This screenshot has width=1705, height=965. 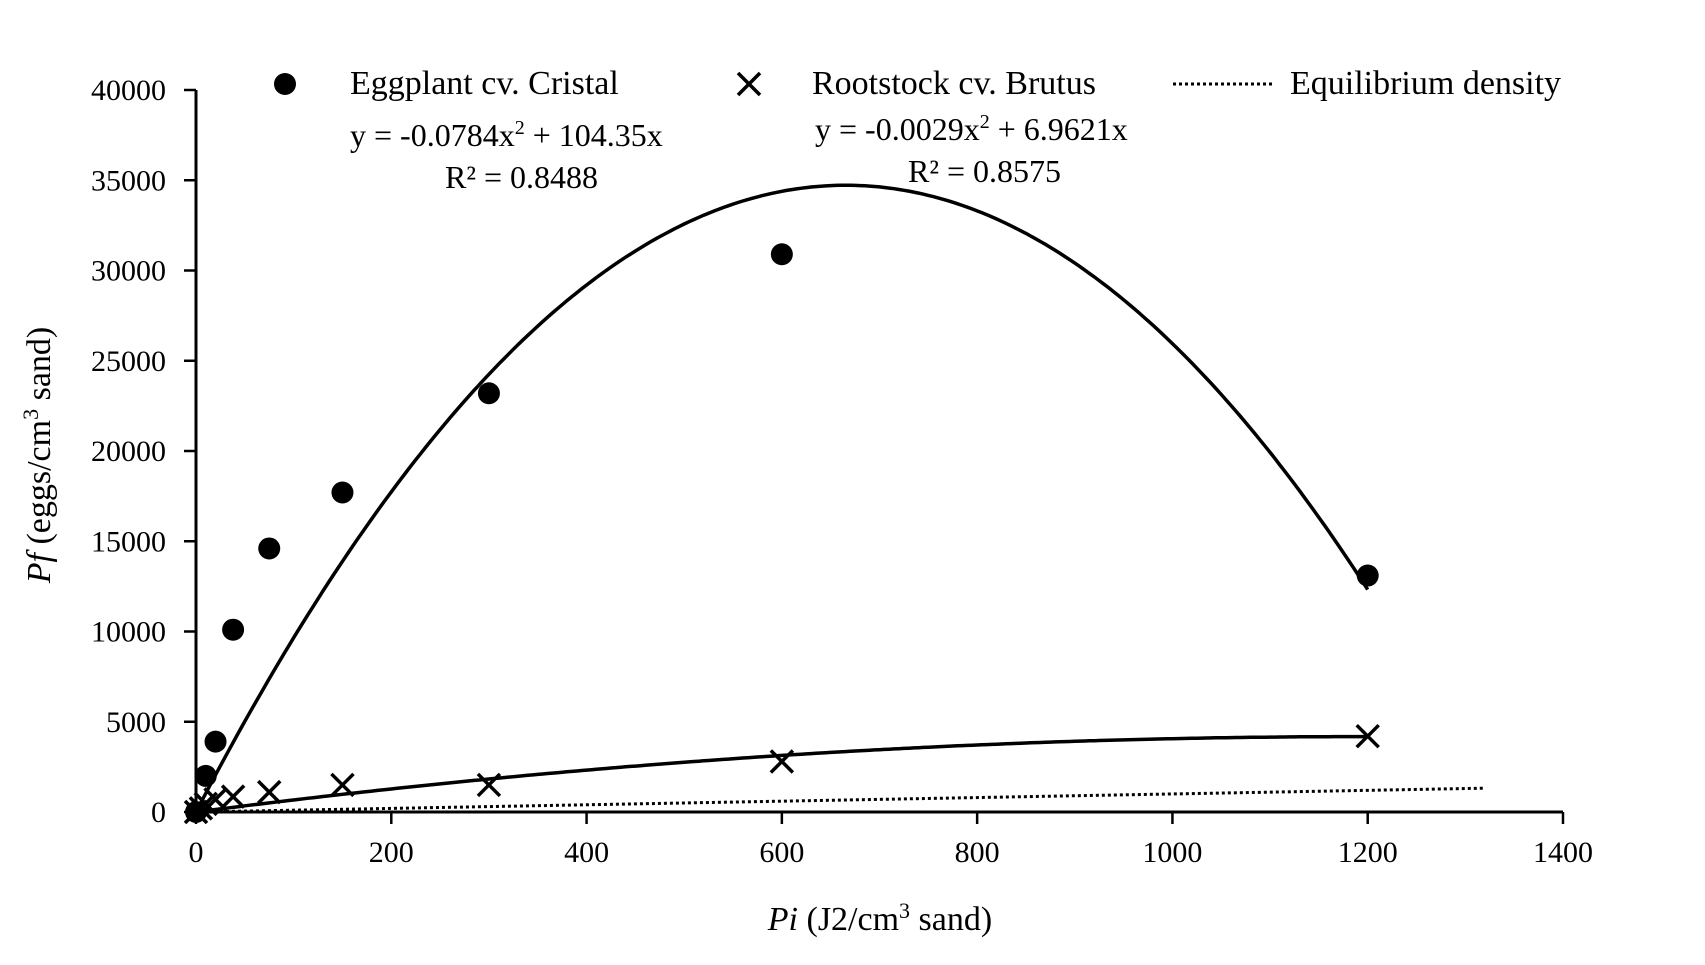 What do you see at coordinates (954, 83) in the screenshot?
I see `legend-label-rootstock: Rootstock cv. Brutus` at bounding box center [954, 83].